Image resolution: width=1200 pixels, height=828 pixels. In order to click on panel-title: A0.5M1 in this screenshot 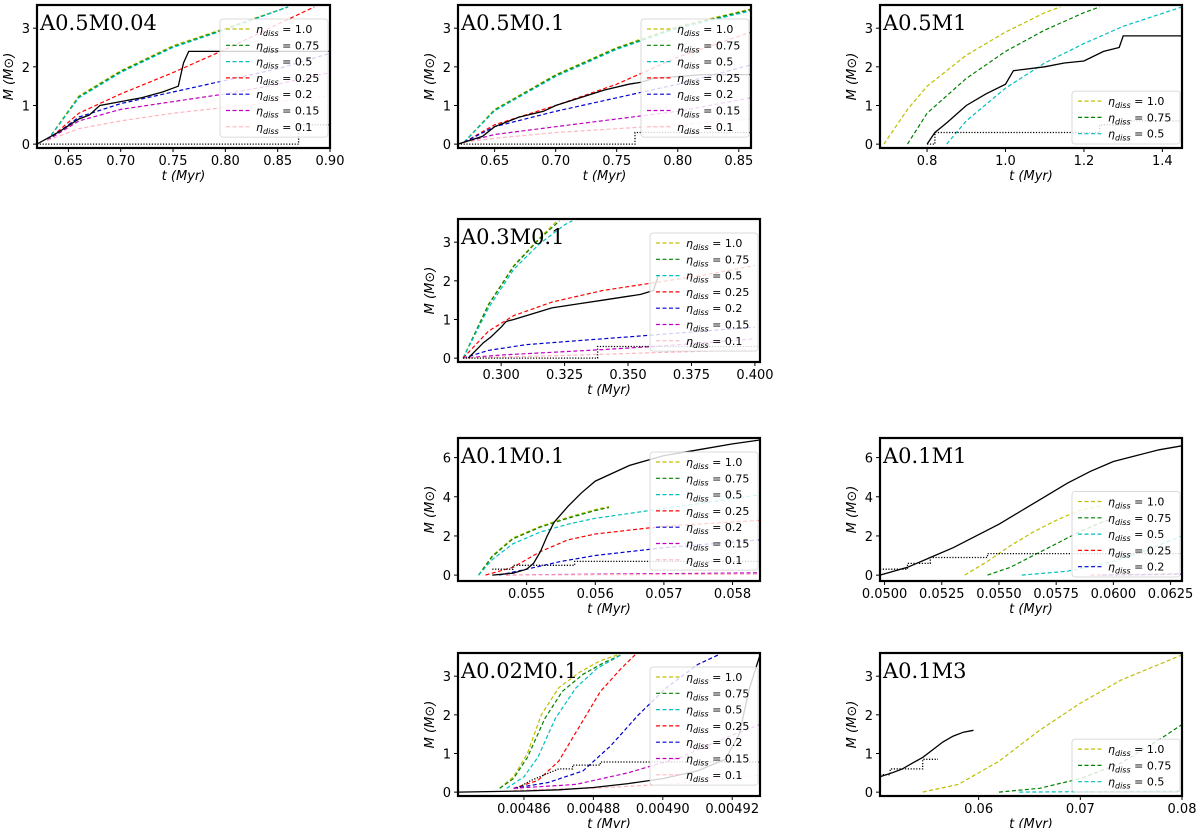, I will do `click(924, 23)`.